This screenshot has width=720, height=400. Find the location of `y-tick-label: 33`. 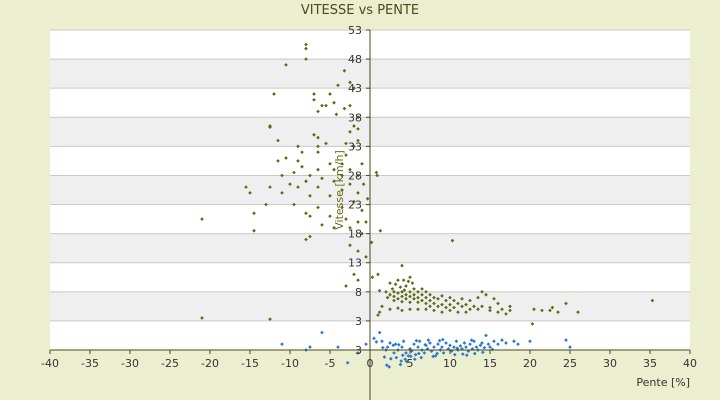

y-tick-label: 33 is located at coordinates (355, 146).